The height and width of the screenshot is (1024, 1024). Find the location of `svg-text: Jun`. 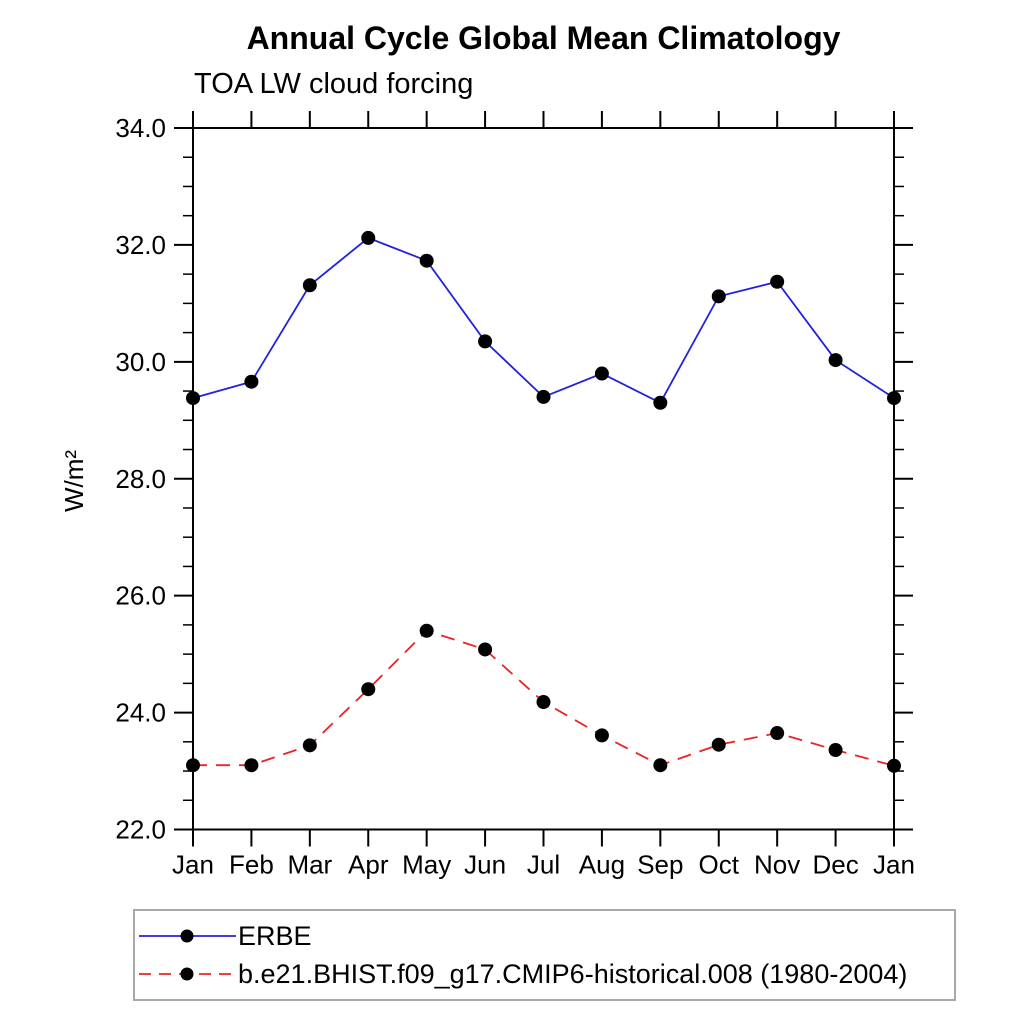

svg-text: Jun is located at coordinates (485, 865).